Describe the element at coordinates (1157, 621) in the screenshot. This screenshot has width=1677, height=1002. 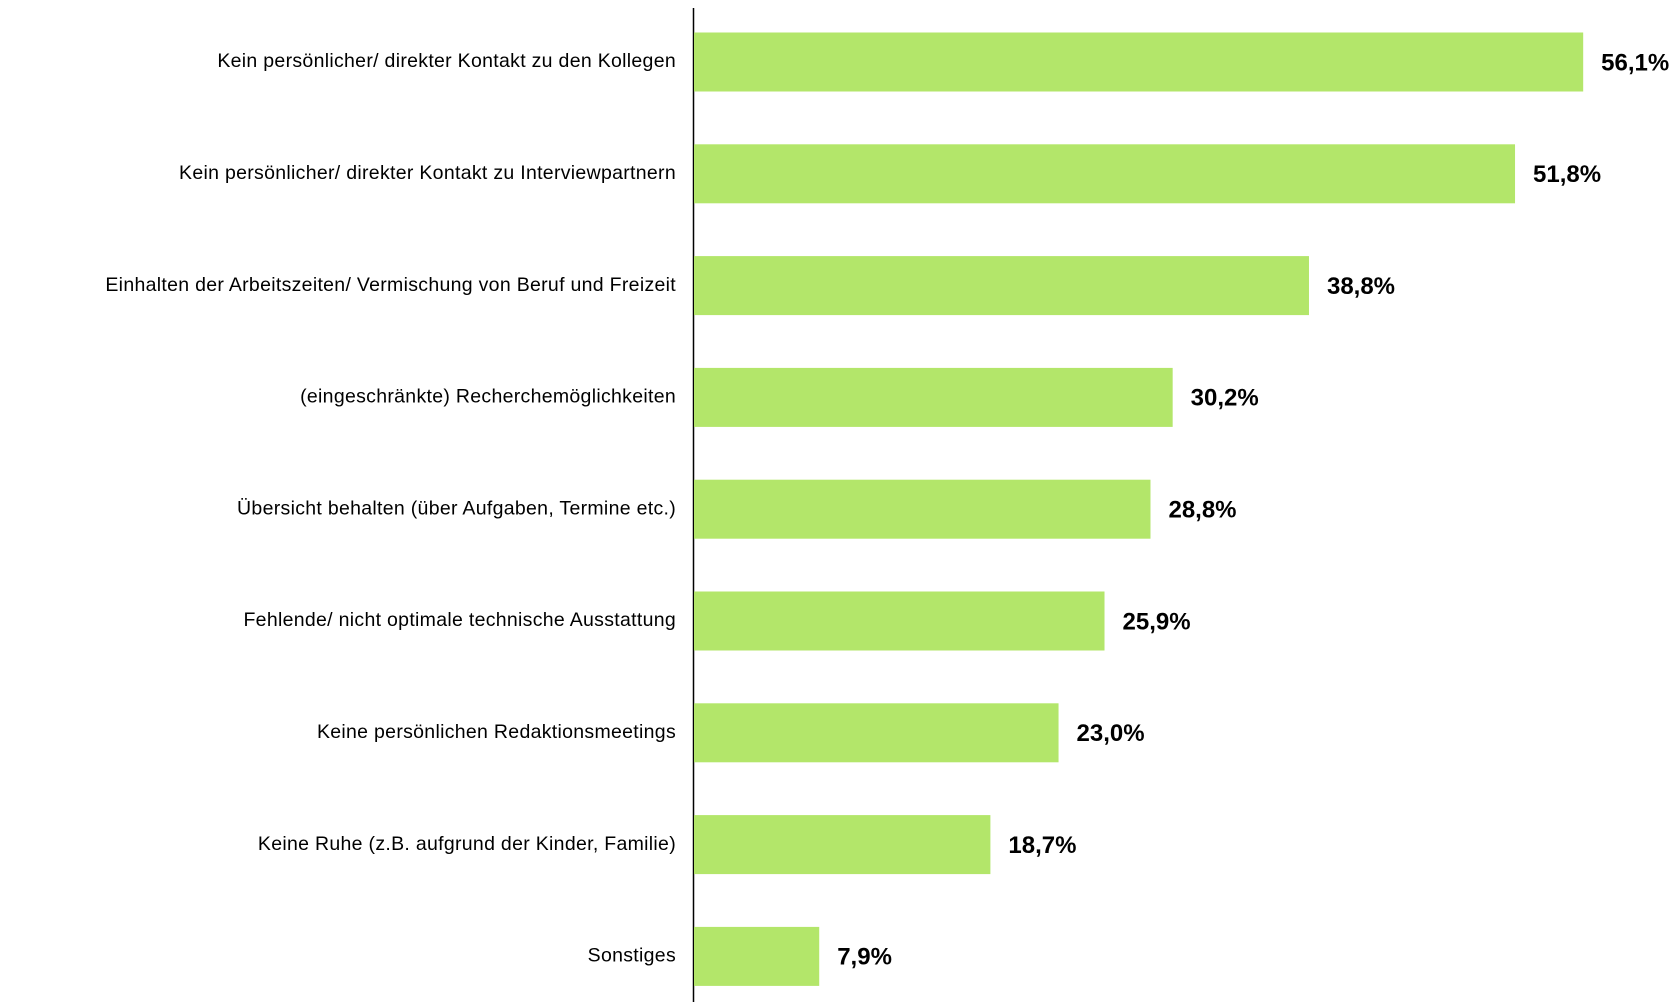
I see `value-label: 25,9%` at that location.